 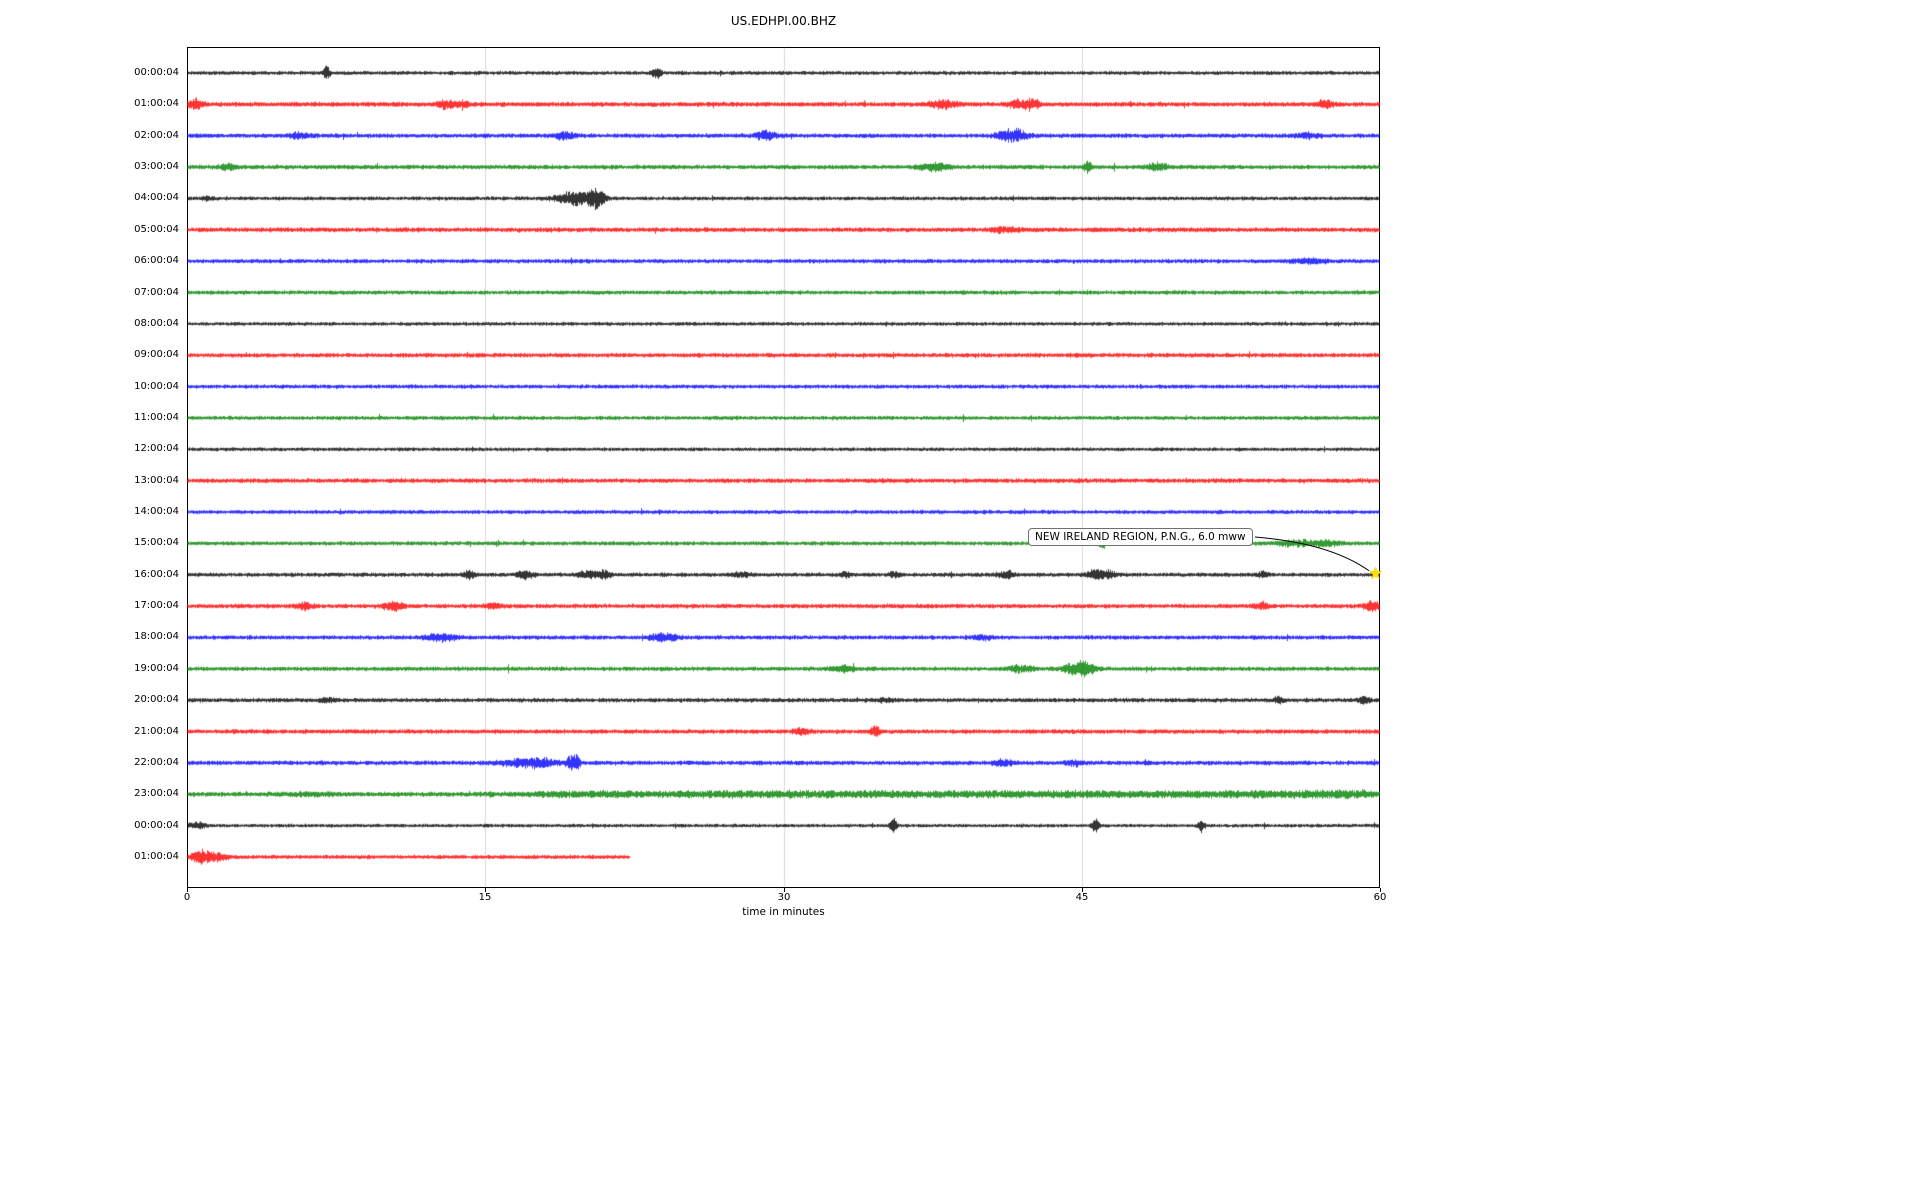 I want to click on row-label: 21:00:04, so click(x=156, y=731).